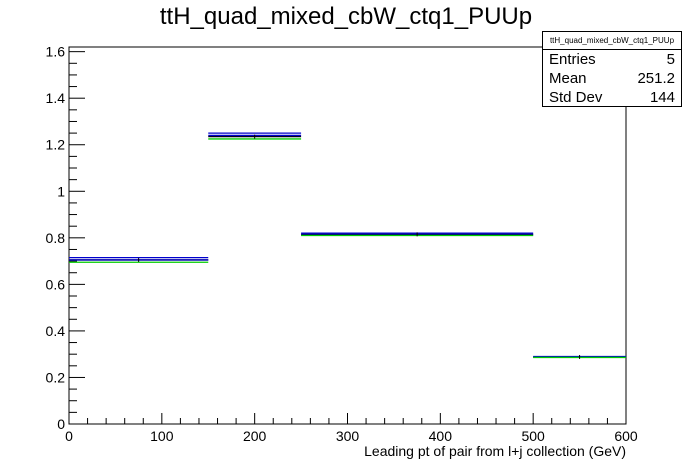 The height and width of the screenshot is (472, 696). Describe the element at coordinates (576, 97) in the screenshot. I see `stats-stddev-label: Std Dev` at that location.